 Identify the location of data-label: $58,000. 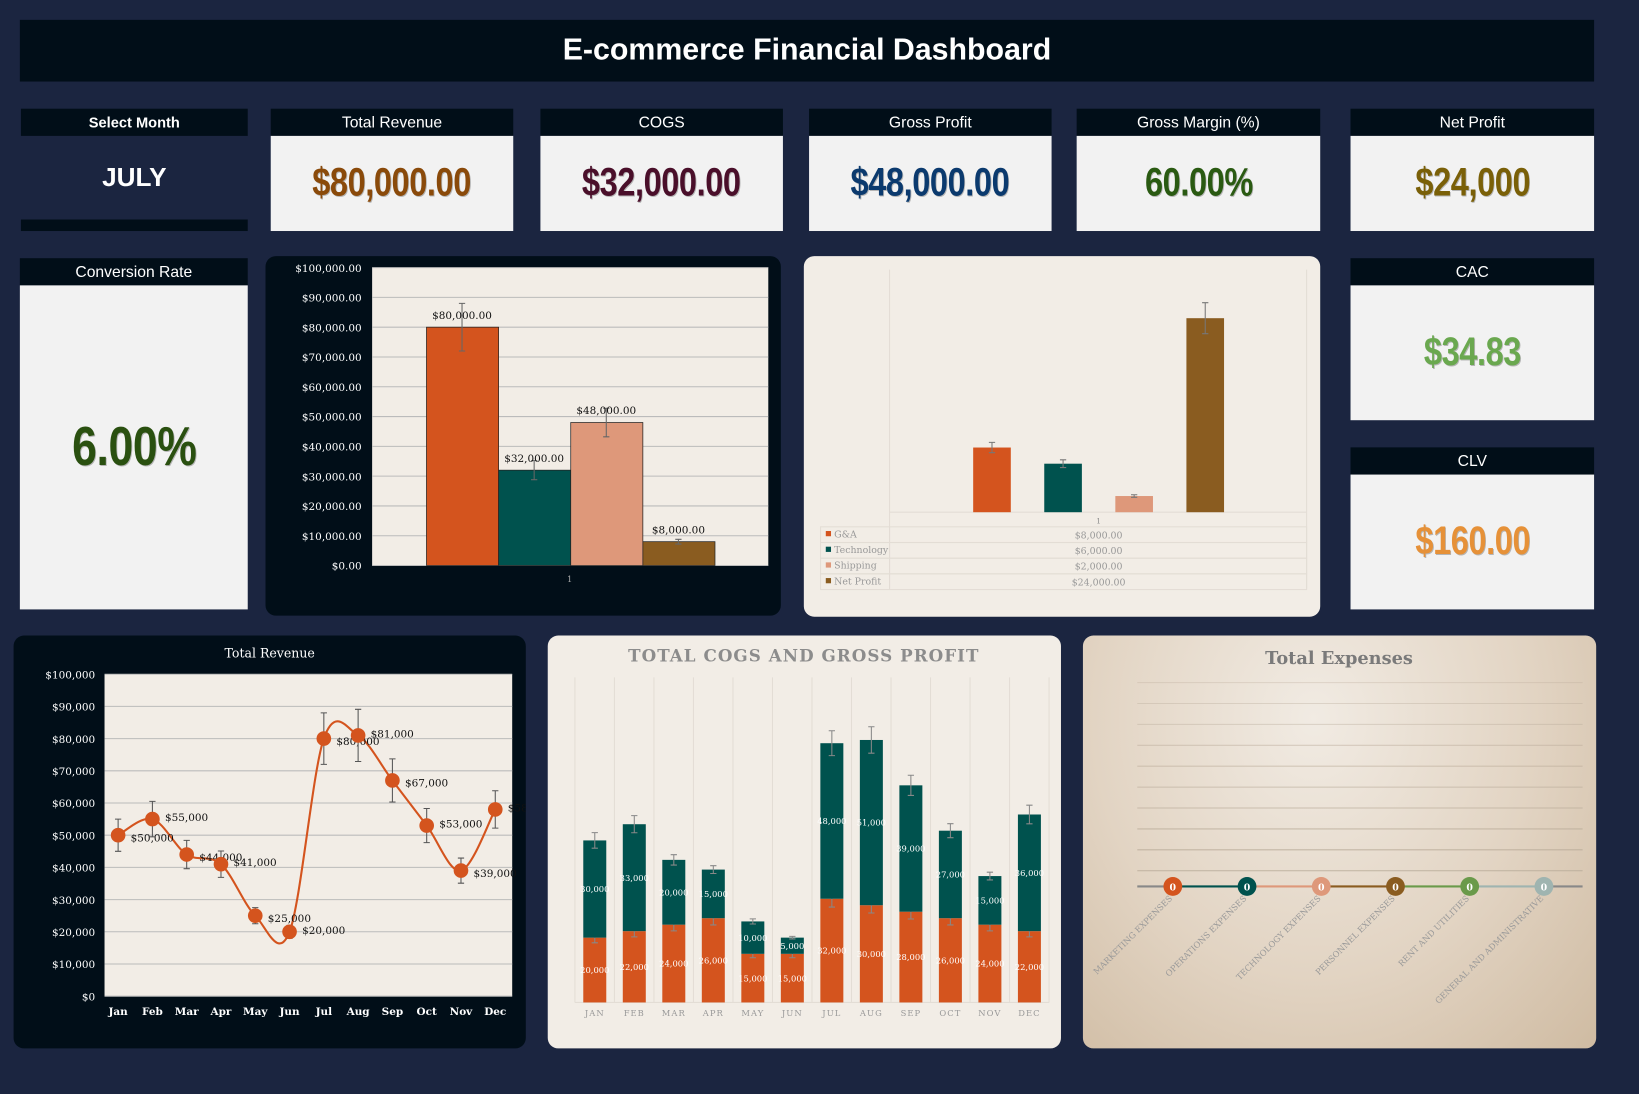
(517, 809).